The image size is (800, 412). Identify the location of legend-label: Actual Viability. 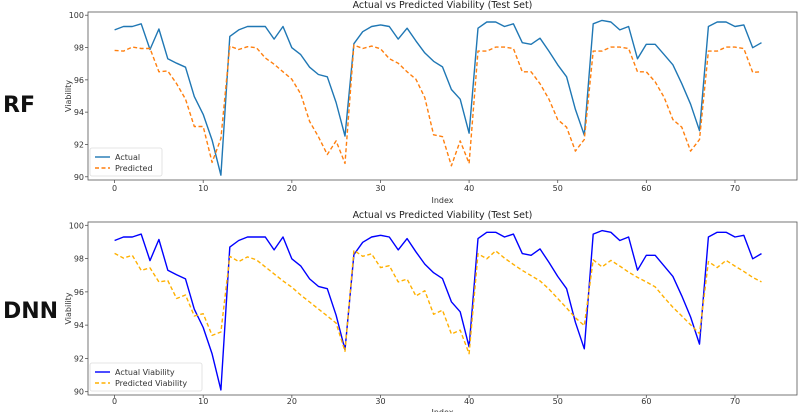
(145, 372).